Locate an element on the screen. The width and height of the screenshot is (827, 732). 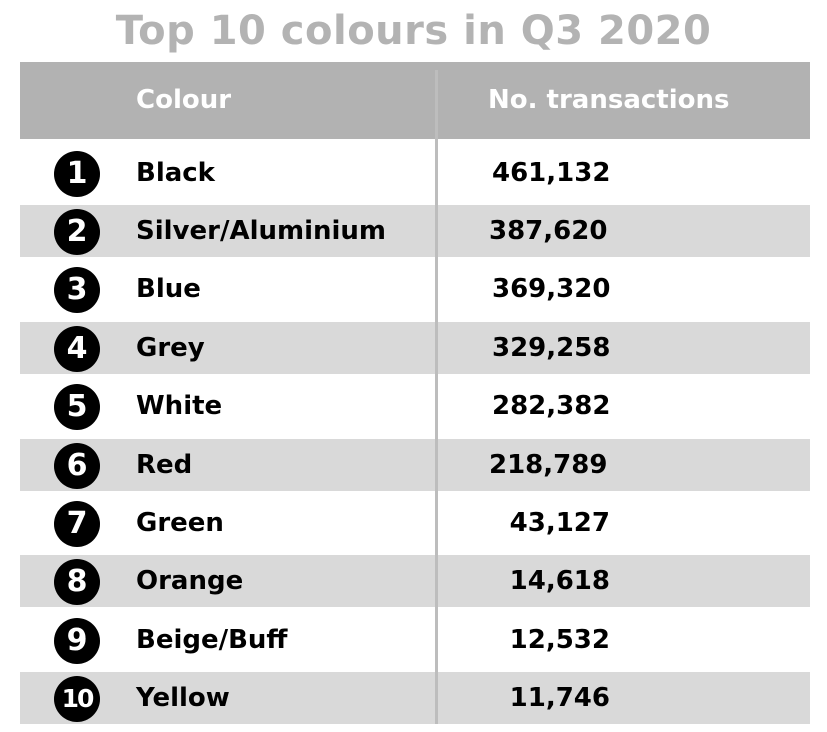
rank-badge: 8 is located at coordinates (77, 582).